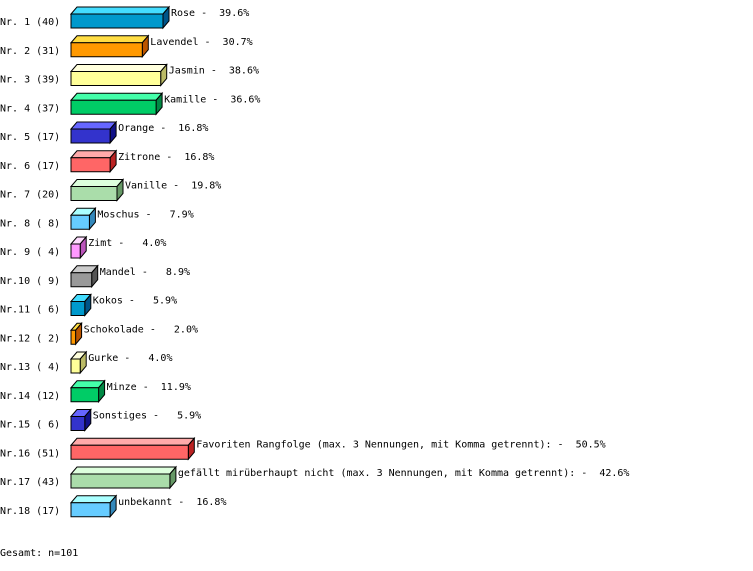  What do you see at coordinates (30, 223) in the screenshot?
I see `row-label: Nr. 8 ( 8)` at bounding box center [30, 223].